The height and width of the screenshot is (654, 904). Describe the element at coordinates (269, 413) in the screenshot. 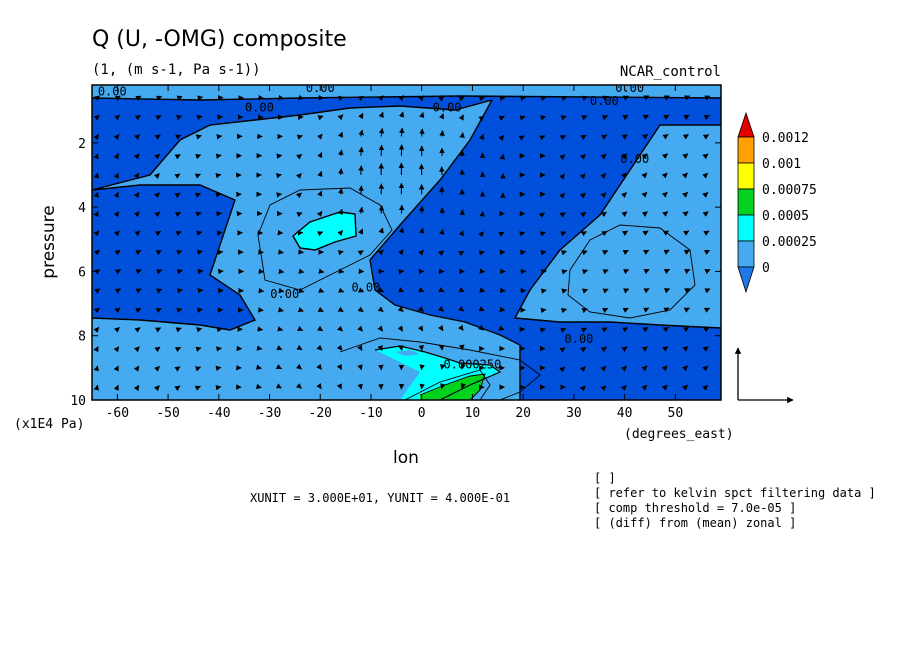

I see `x-tick-label: -30` at that location.